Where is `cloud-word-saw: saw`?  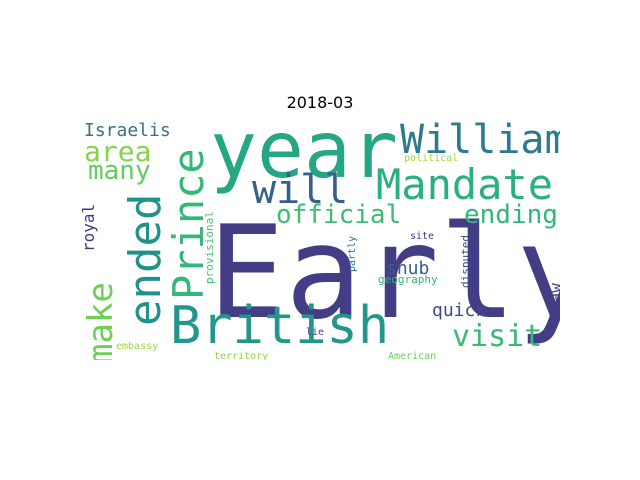 cloud-word-saw: saw is located at coordinates (553, 297).